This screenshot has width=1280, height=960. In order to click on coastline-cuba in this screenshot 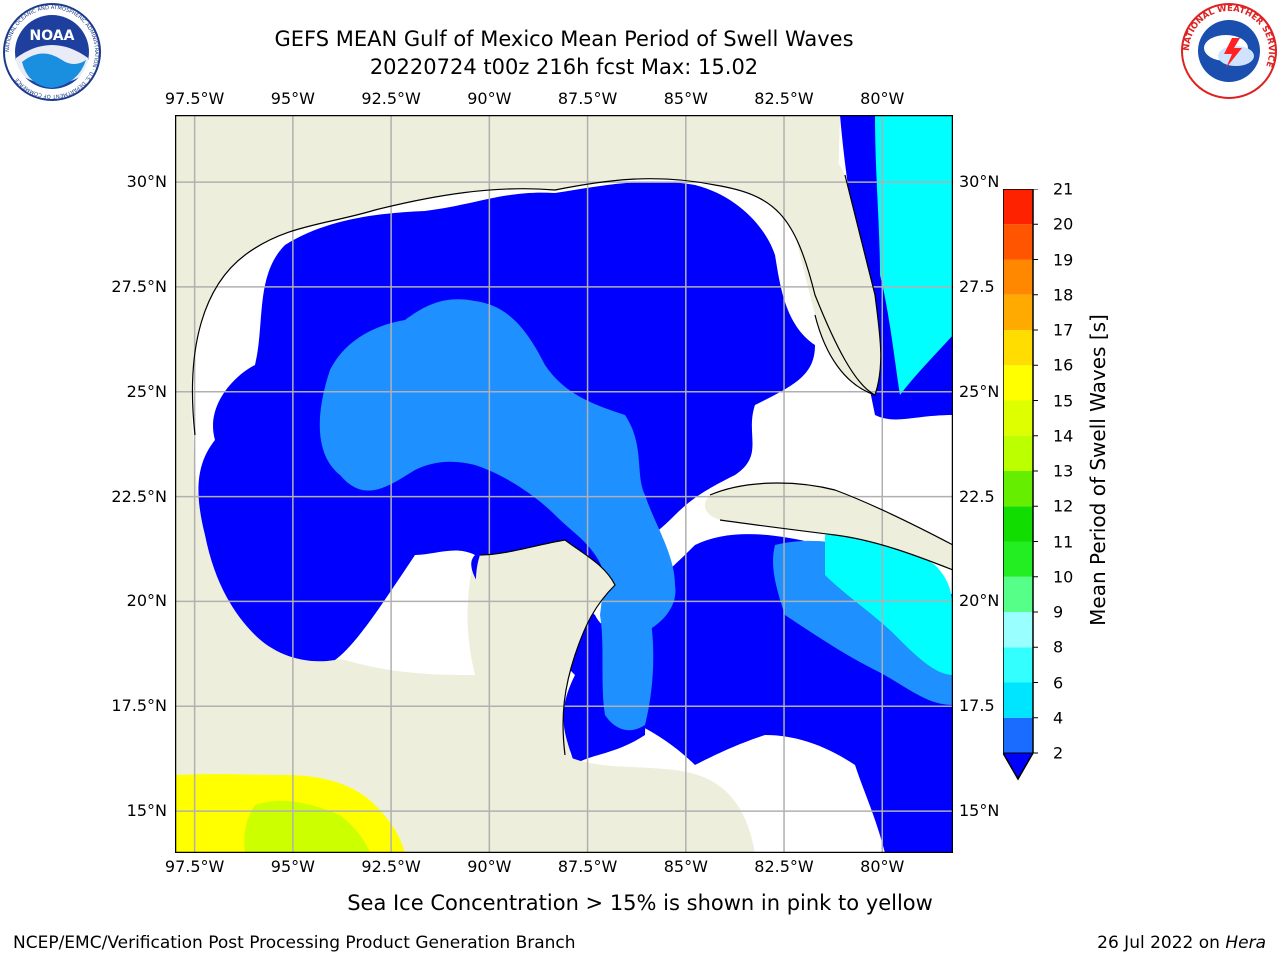, I will do `click(831, 526)`.